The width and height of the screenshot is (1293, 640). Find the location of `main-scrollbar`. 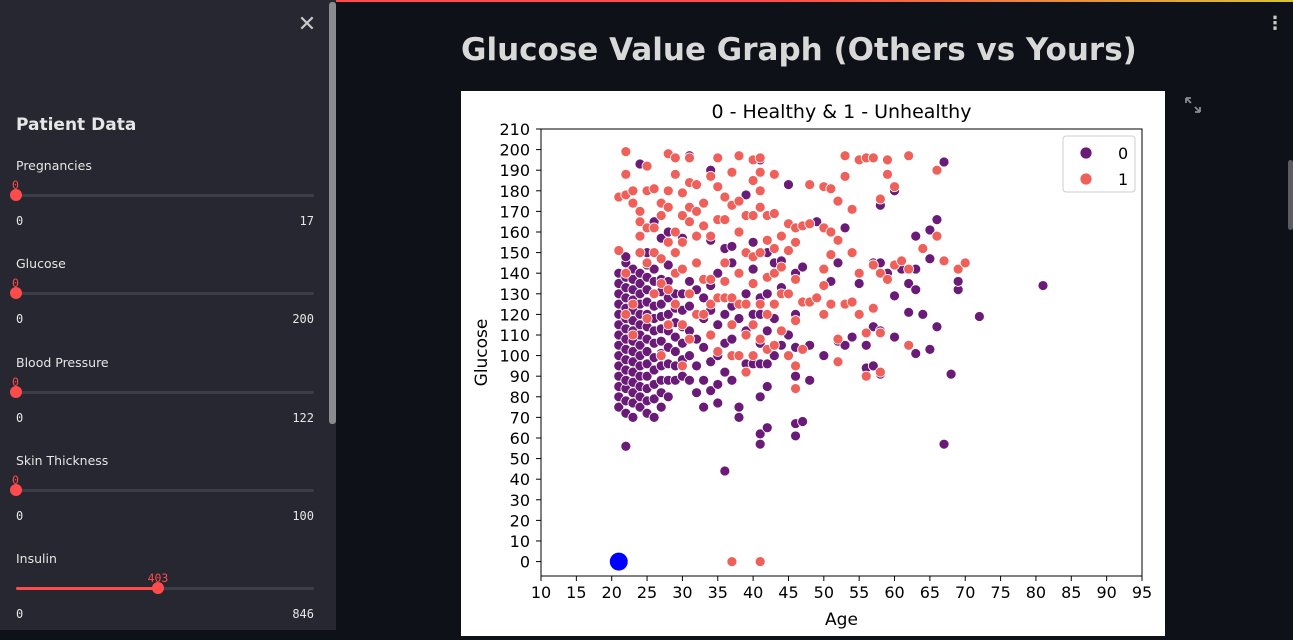

main-scrollbar is located at coordinates (1290, 195).